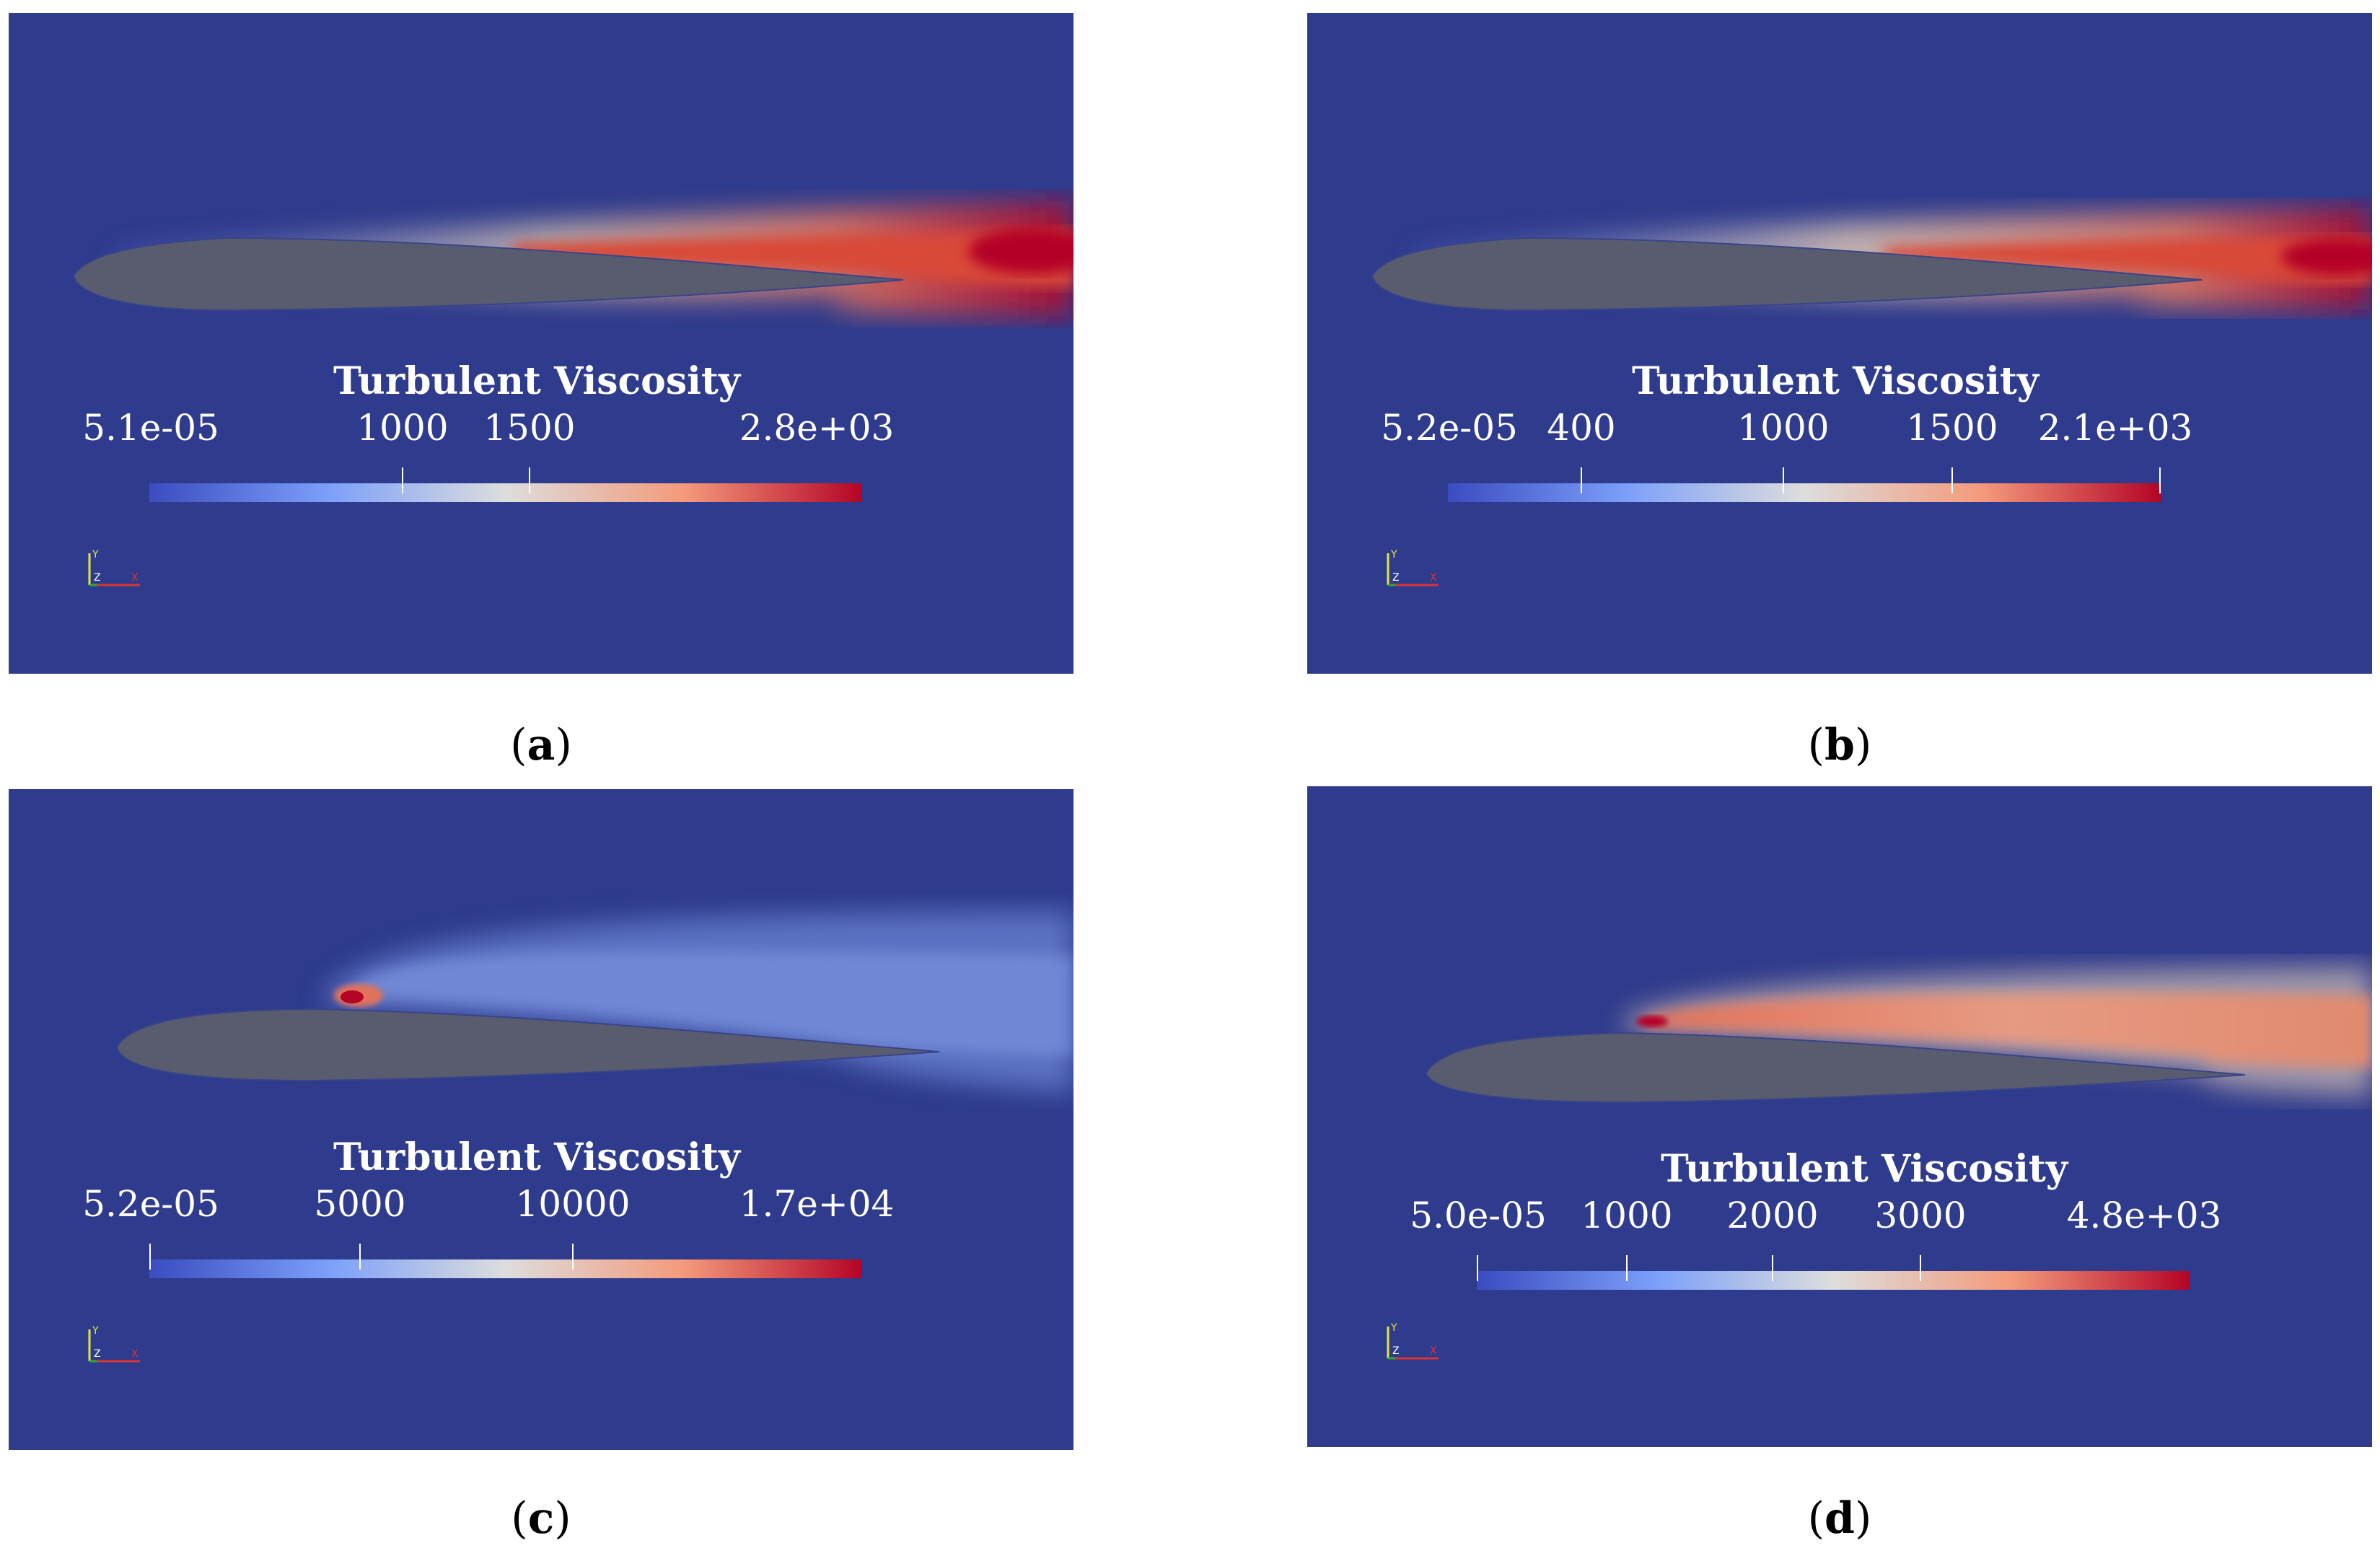  What do you see at coordinates (1839, 1518) in the screenshot?
I see `caption-d: (d)` at bounding box center [1839, 1518].